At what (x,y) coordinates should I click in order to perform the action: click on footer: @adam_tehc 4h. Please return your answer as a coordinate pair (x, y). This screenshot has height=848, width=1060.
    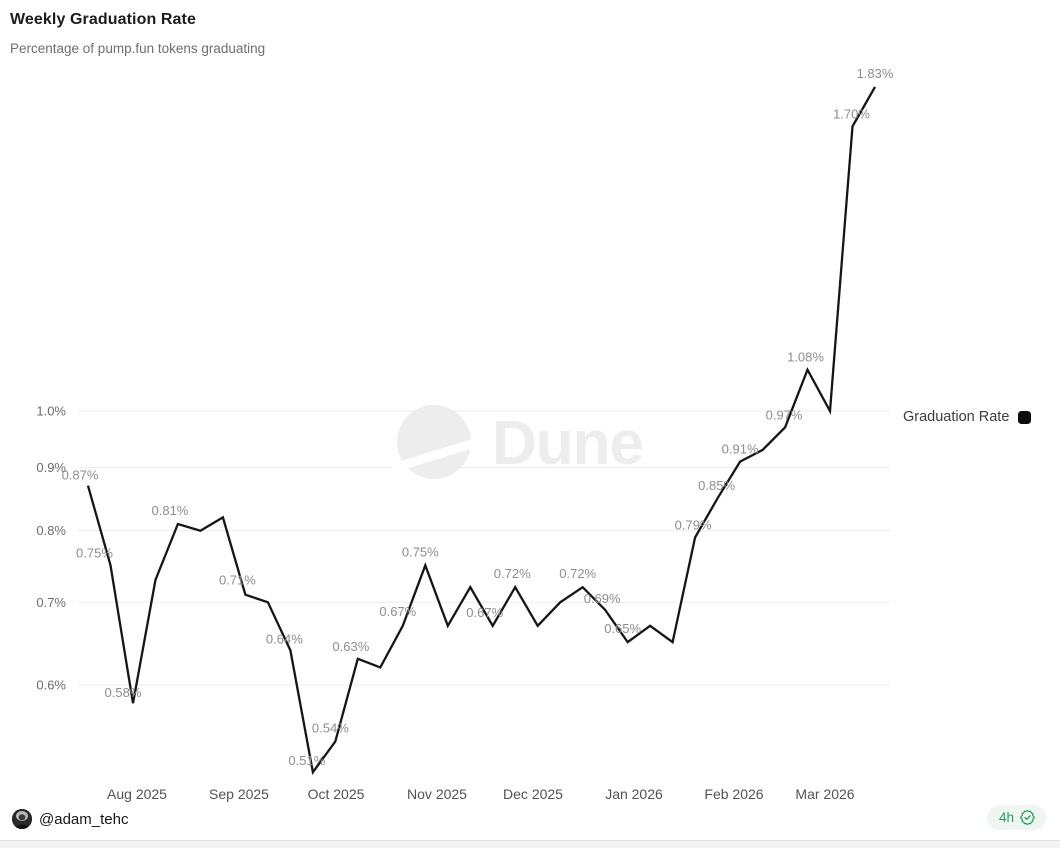
    Looking at the image, I should click on (530, 821).